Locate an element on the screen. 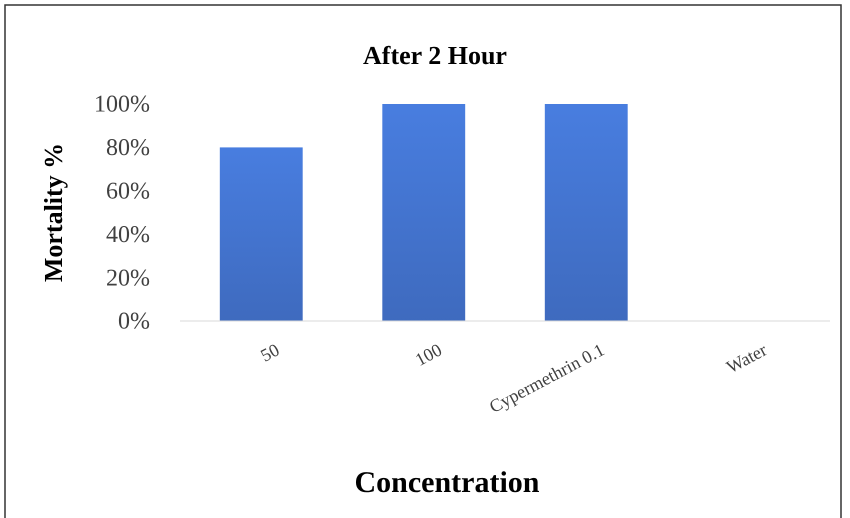 Image resolution: width=850 pixels, height=518 pixels. y-tick-label: 40% is located at coordinates (128, 235).